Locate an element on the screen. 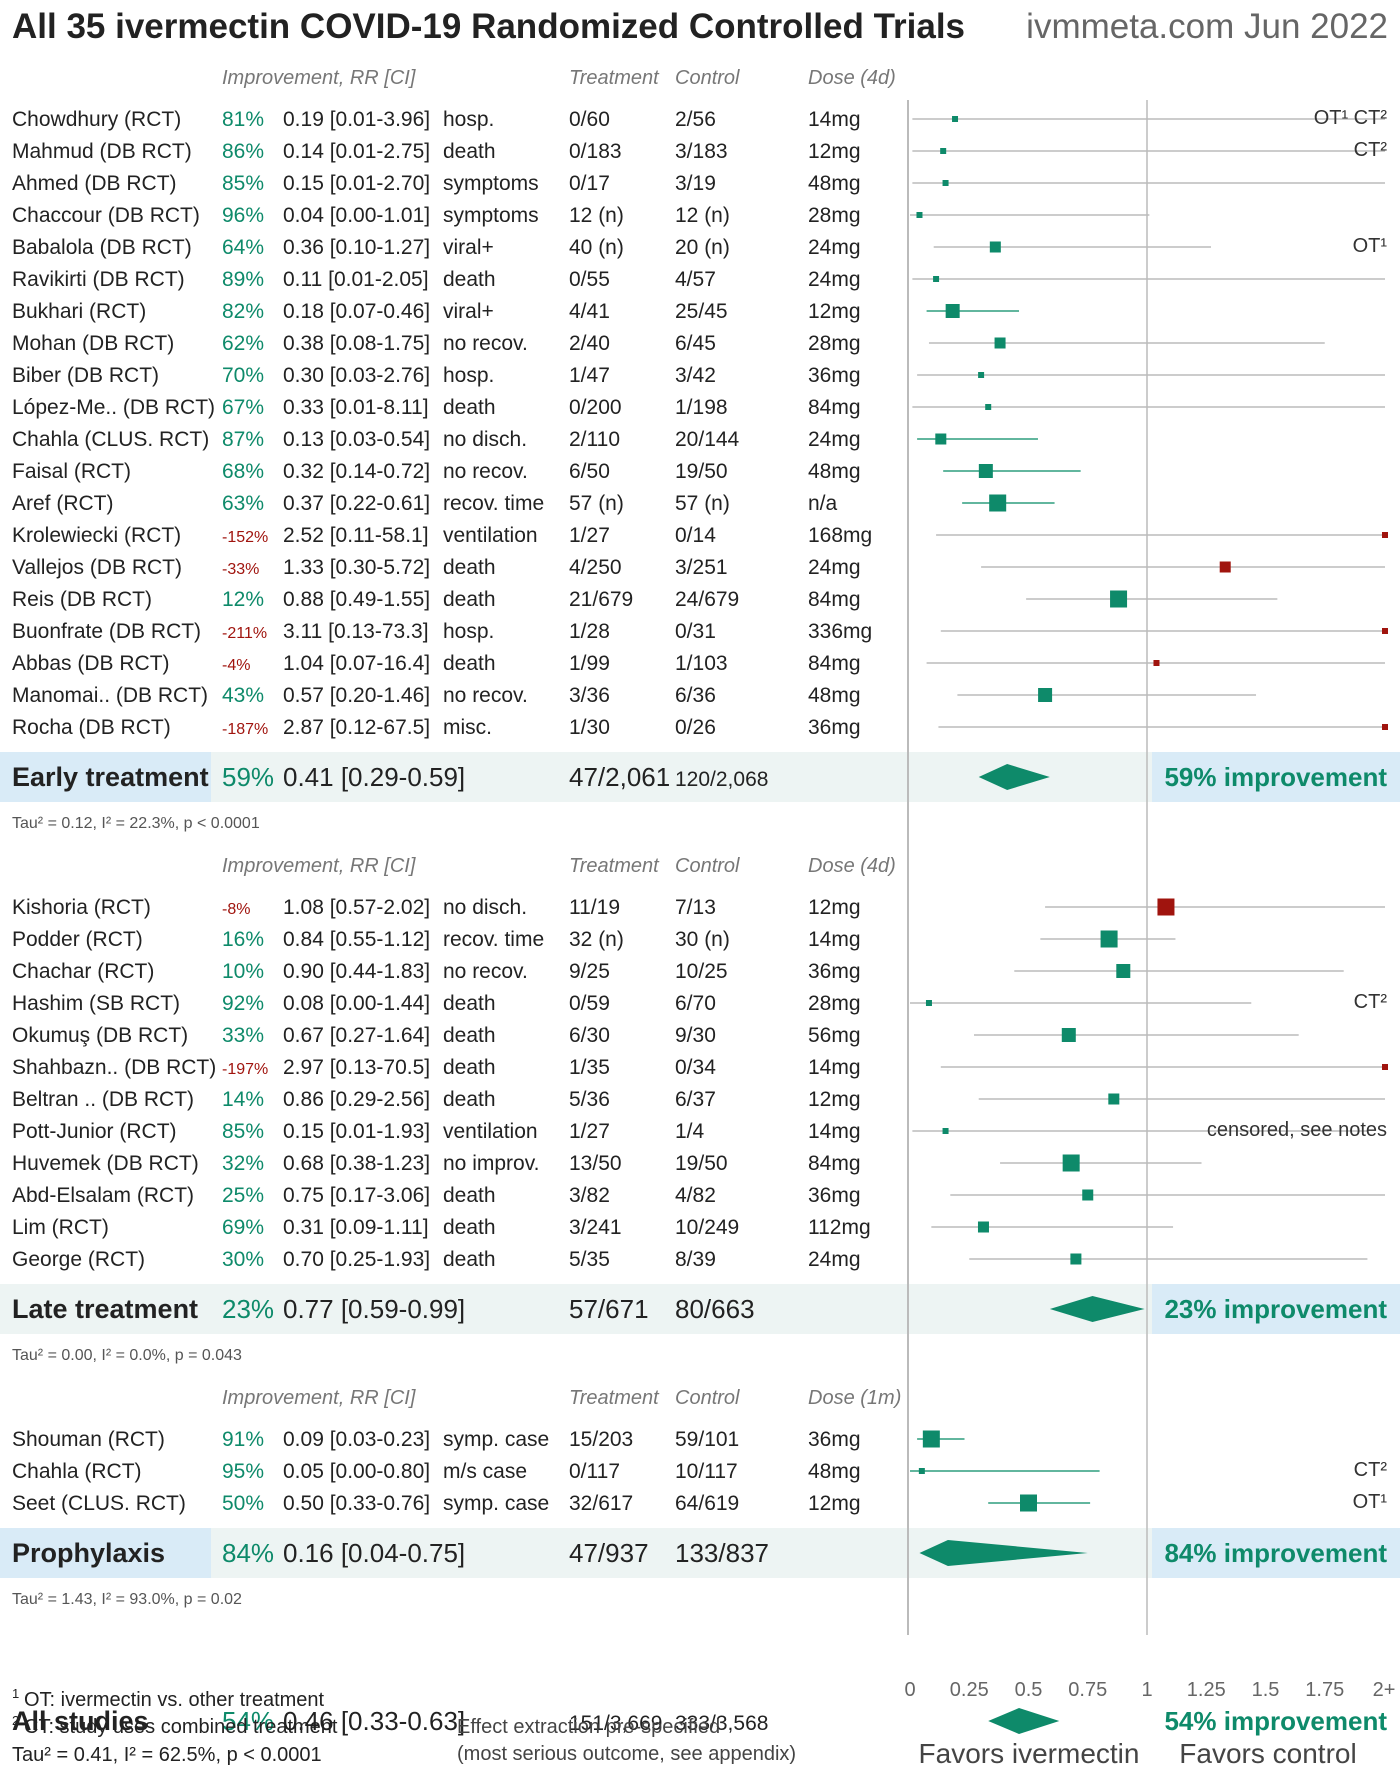 The height and width of the screenshot is (1773, 1400). study-note: OT¹ is located at coordinates (1370, 246).